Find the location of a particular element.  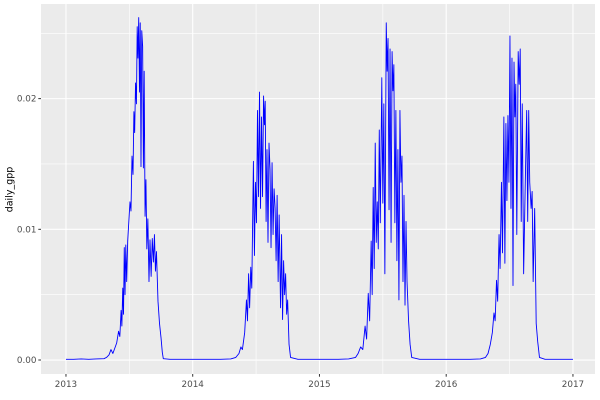

y-tick-label: 0.00 is located at coordinates (27, 361).